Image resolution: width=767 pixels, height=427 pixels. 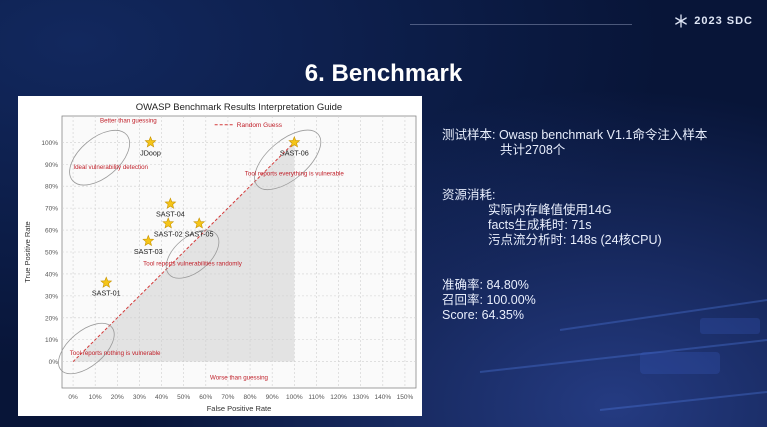 What do you see at coordinates (148, 251) in the screenshot?
I see `data-point-label: SAST-03` at bounding box center [148, 251].